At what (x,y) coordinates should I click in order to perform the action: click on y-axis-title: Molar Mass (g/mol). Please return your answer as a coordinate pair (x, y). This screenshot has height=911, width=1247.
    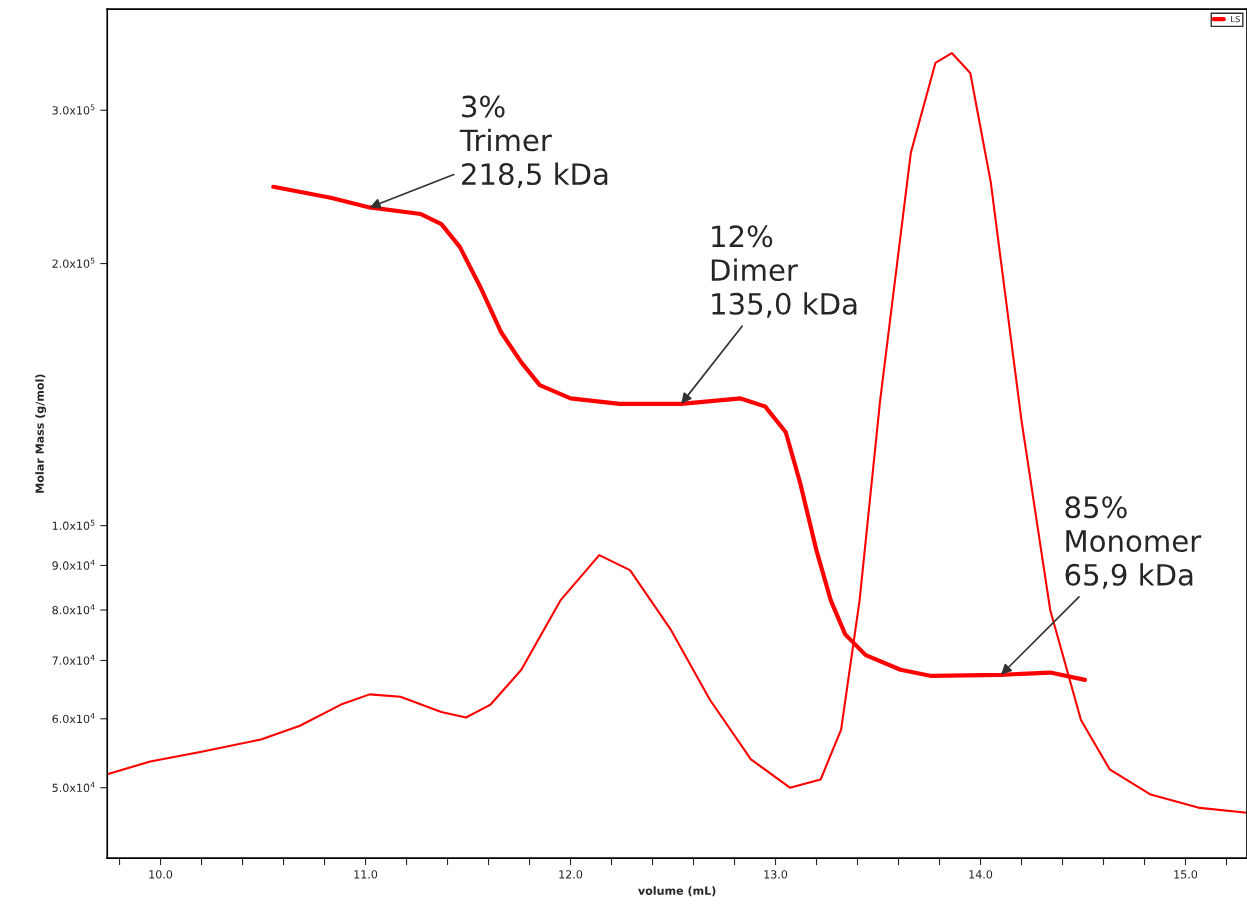
    Looking at the image, I should click on (41, 433).